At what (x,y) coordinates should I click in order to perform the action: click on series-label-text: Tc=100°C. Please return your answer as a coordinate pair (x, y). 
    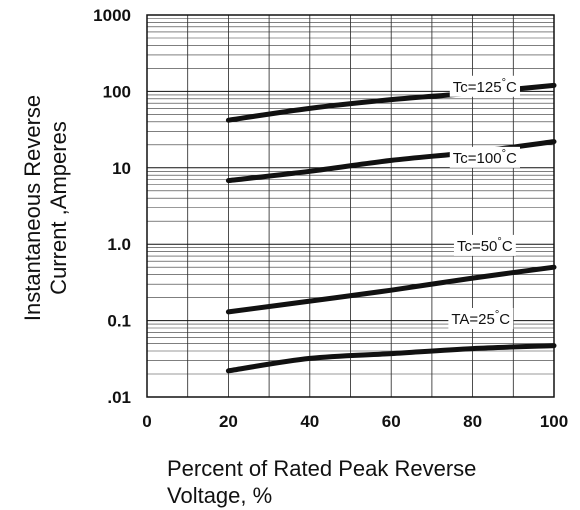
    Looking at the image, I should click on (485, 157).